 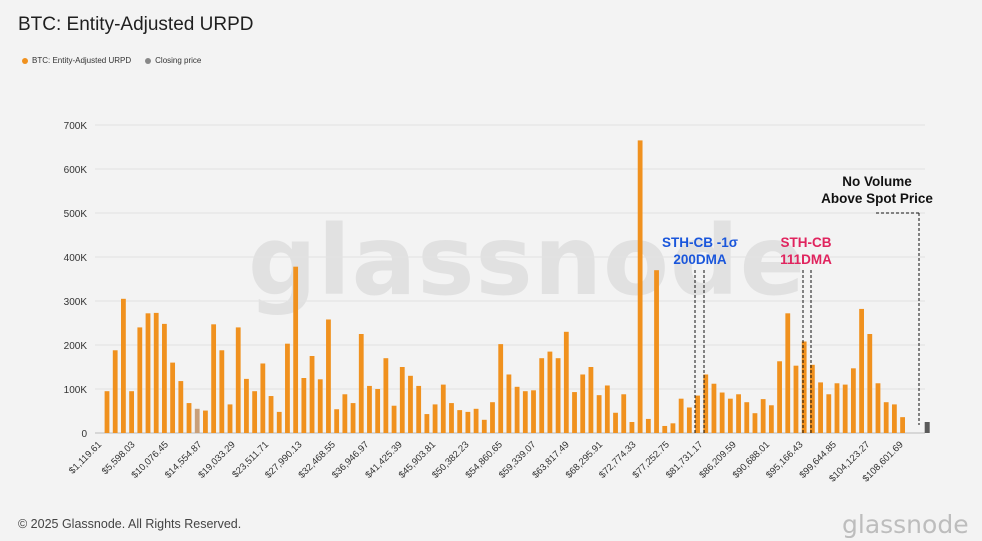 I want to click on legend-item-closing-price: Closing price, so click(x=173, y=60).